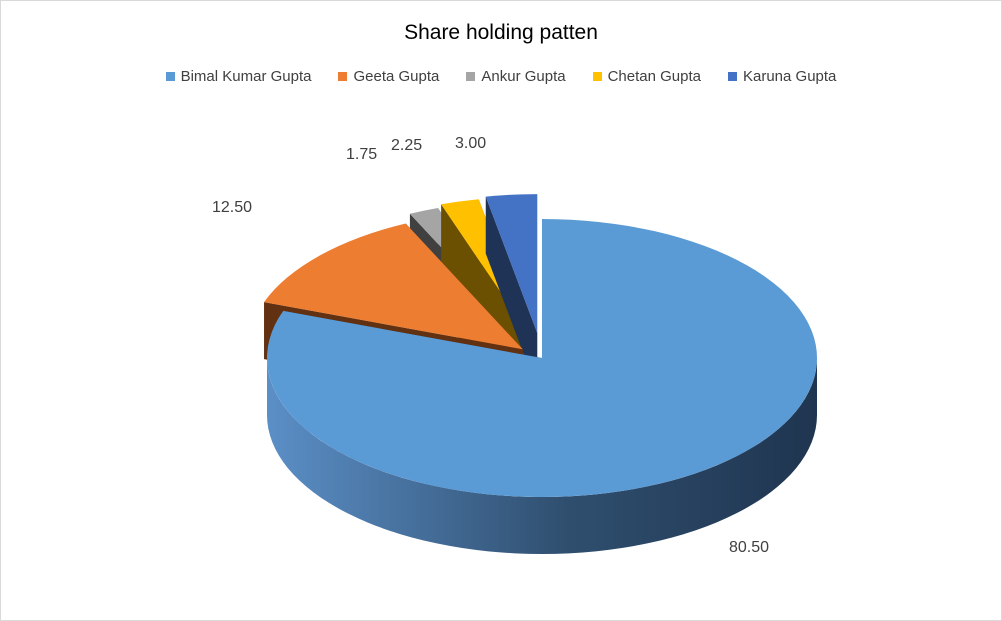  I want to click on legend-item-karuna: Karuna Gupta, so click(782, 76).